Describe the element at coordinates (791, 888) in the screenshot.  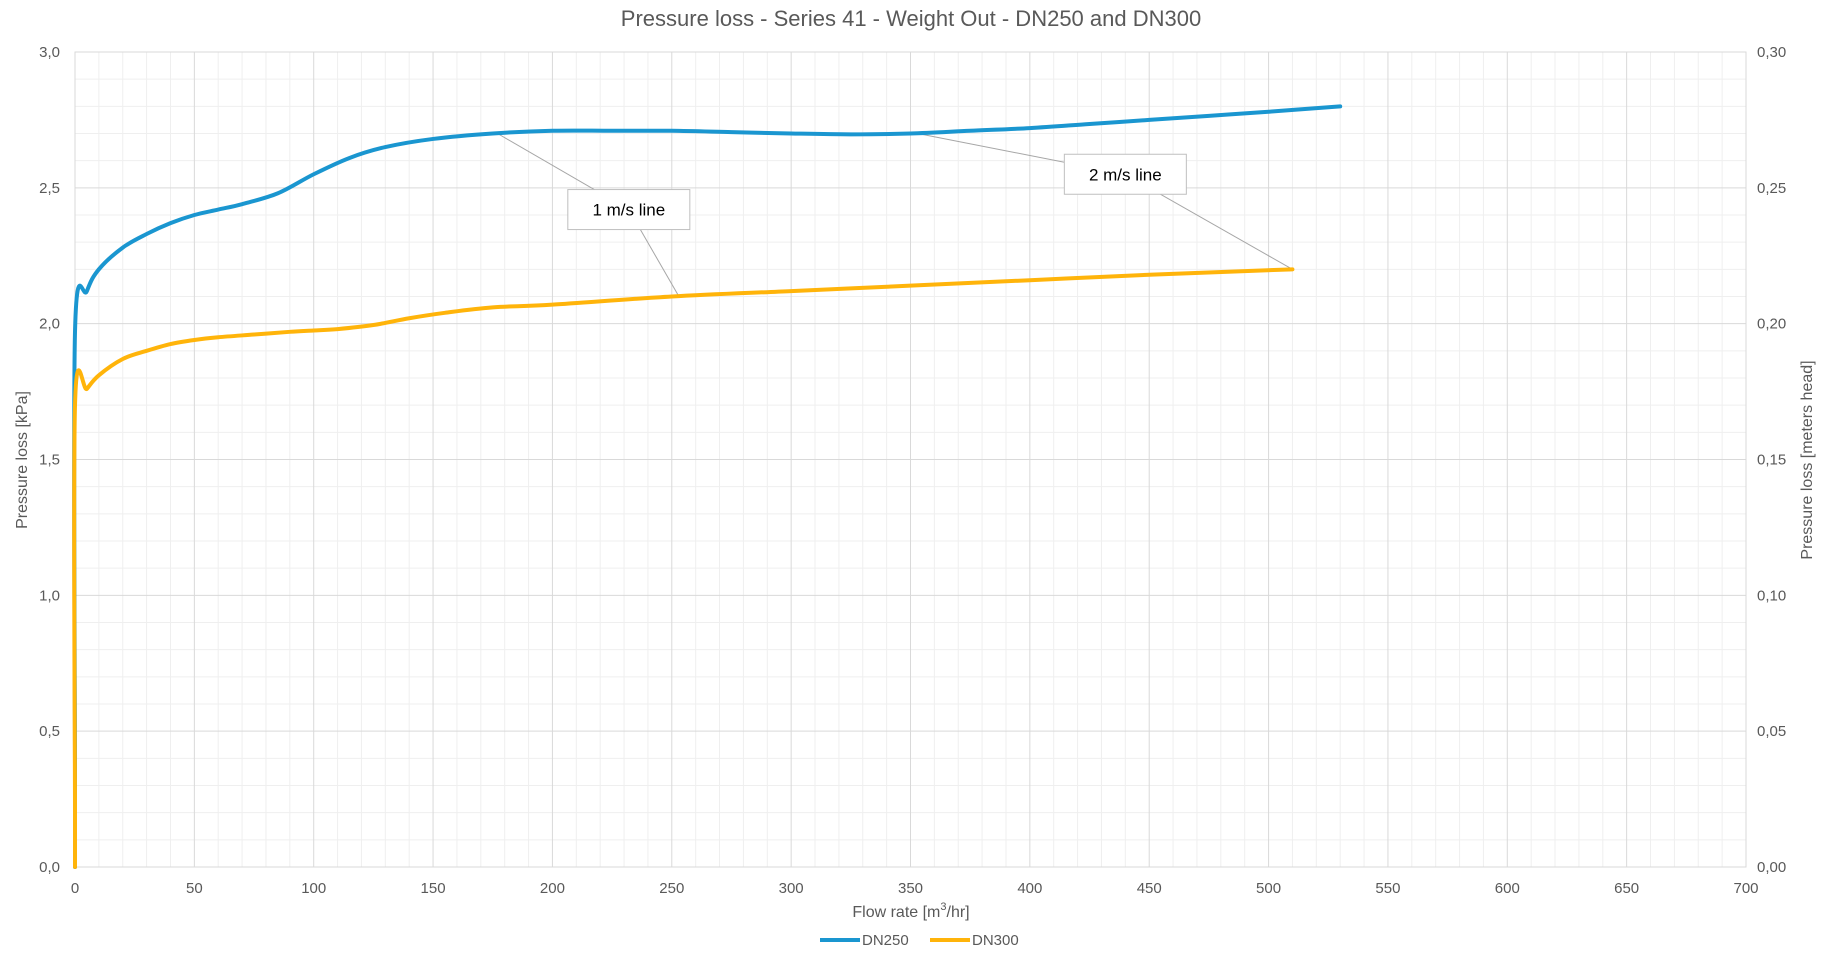
I see `x-tick-label: 300` at that location.